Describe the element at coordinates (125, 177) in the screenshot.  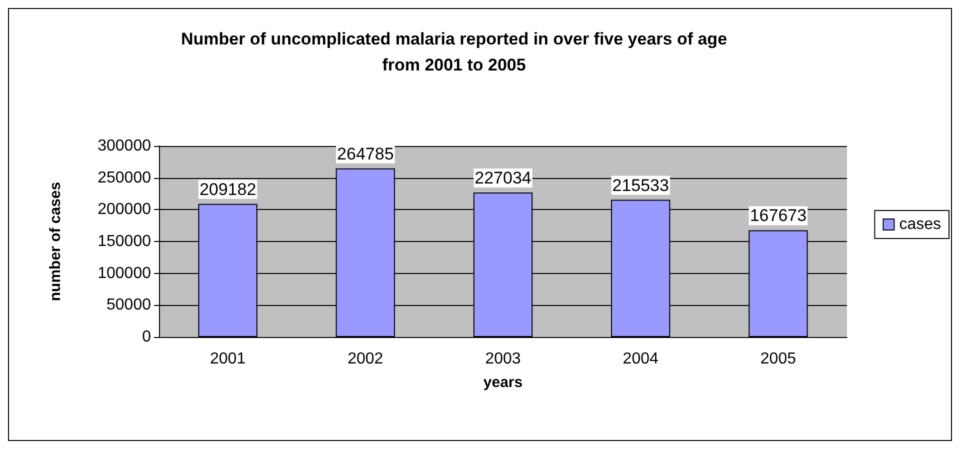
I see `y-tick-label: 250000` at that location.